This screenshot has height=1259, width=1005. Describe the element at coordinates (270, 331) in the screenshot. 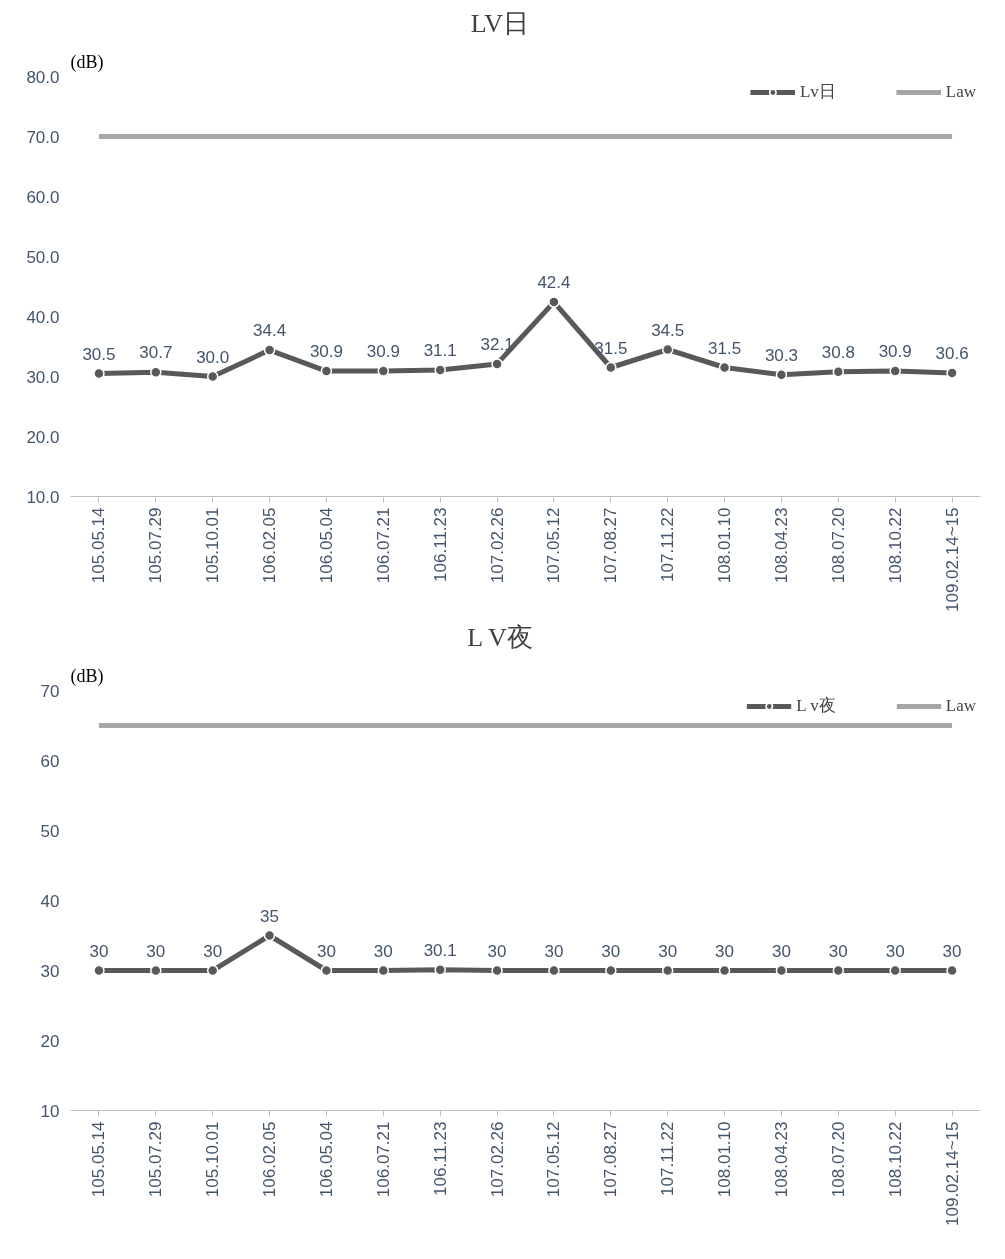

I see `data-label: 34.4` at that location.